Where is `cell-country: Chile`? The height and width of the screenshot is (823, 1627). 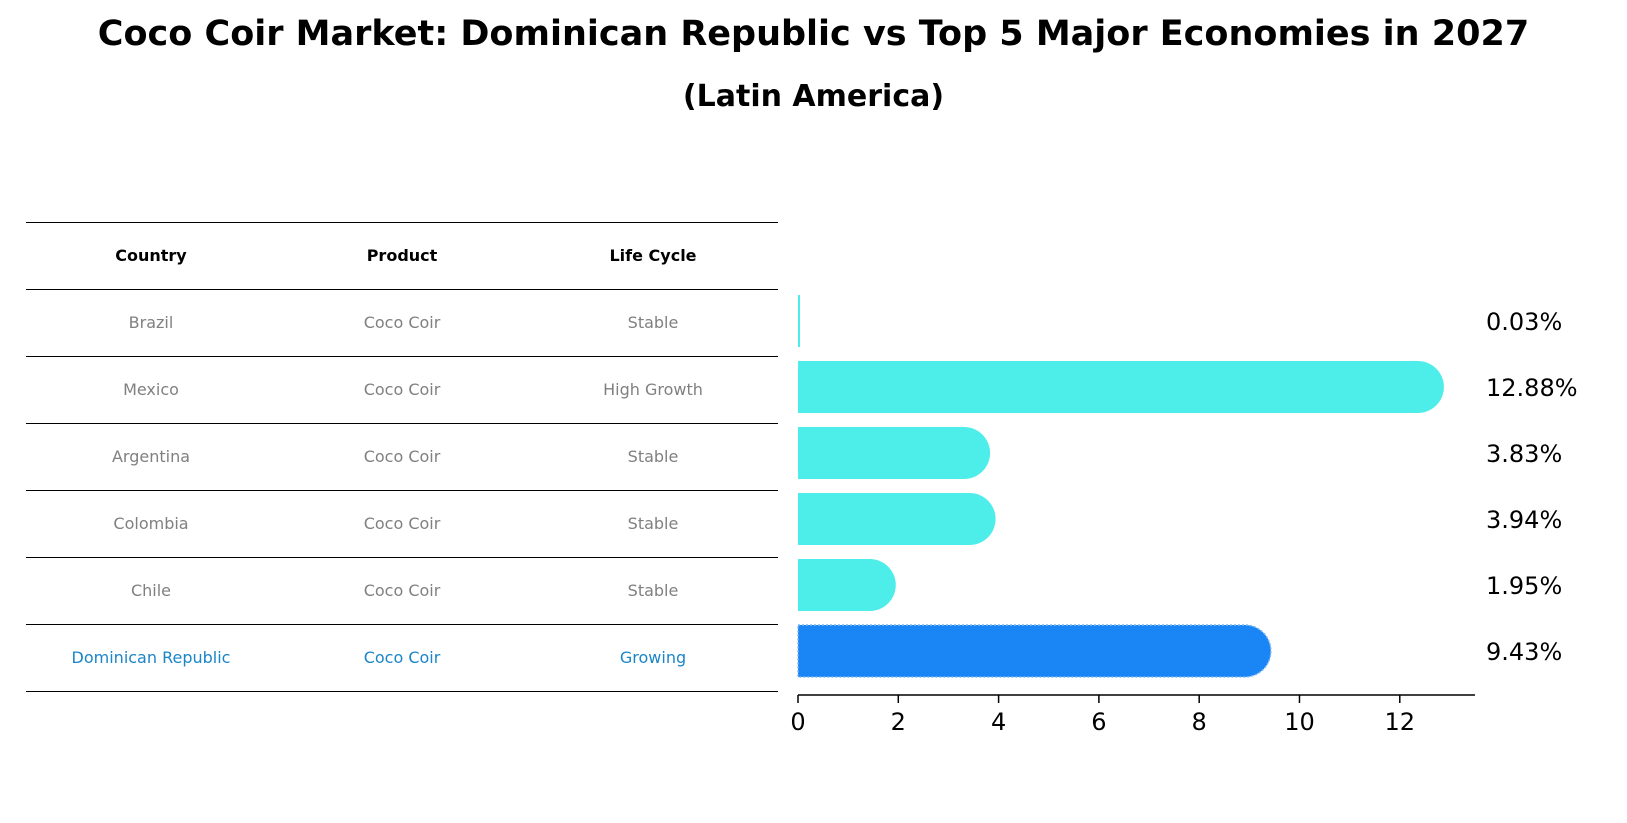 cell-country: Chile is located at coordinates (151, 590).